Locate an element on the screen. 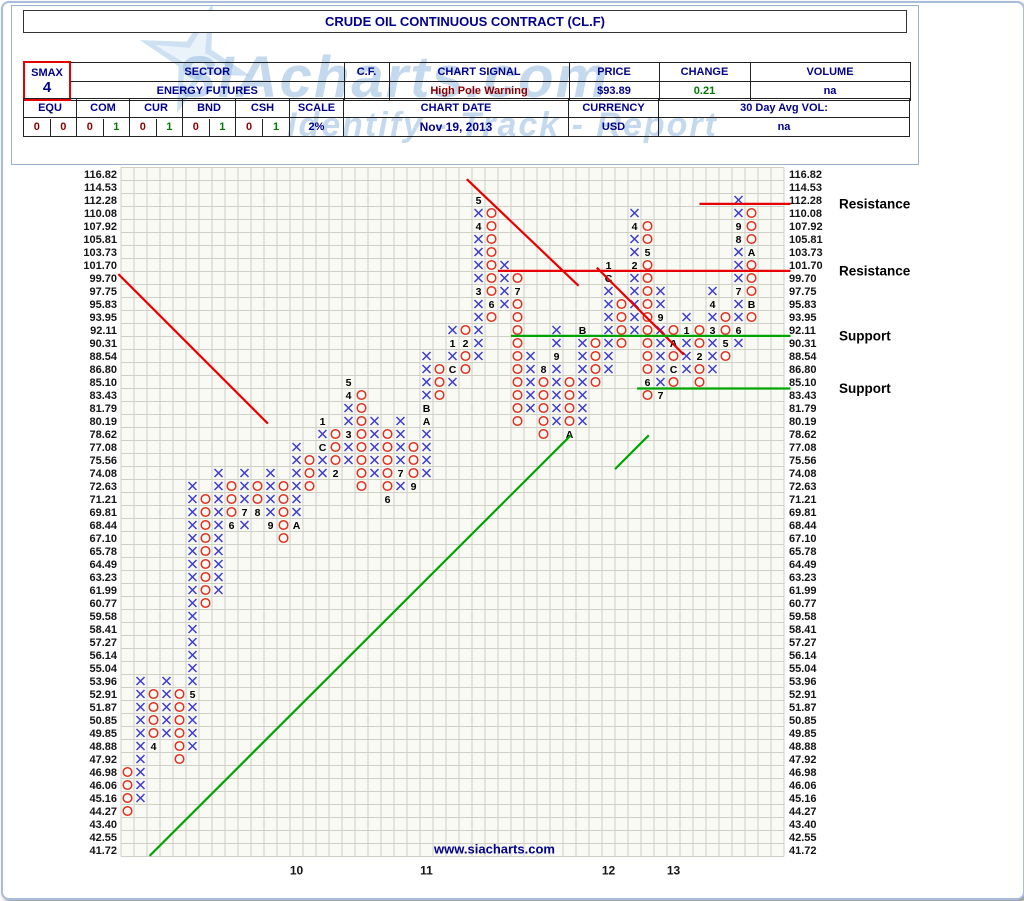 The width and height of the screenshot is (1024, 901). svg-text: 60.77 is located at coordinates (103, 604).